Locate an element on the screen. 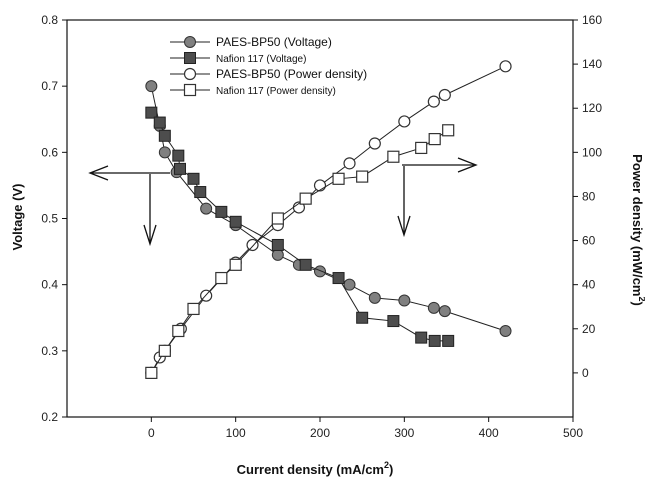  left-axis-arrow-head is located at coordinates (98, 173).